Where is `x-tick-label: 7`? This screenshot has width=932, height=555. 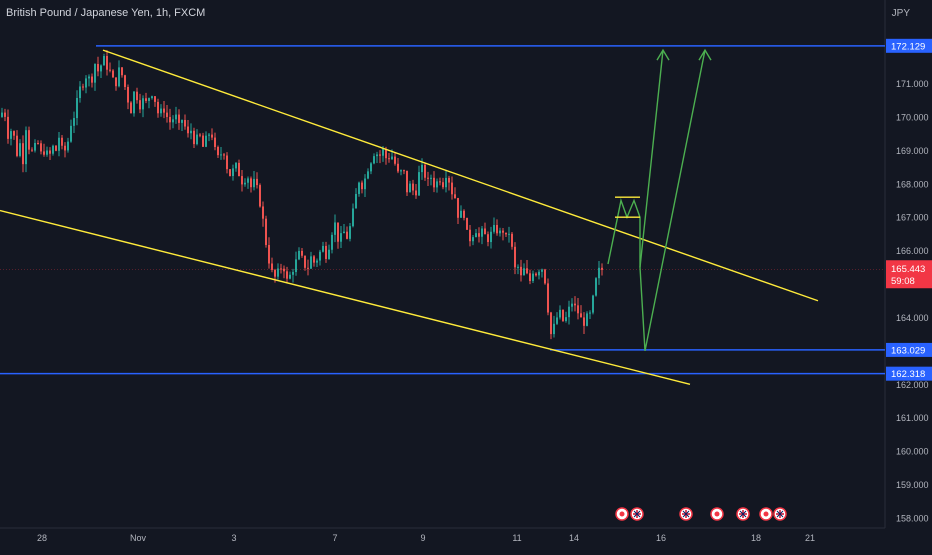
x-tick-label: 7 is located at coordinates (334, 538).